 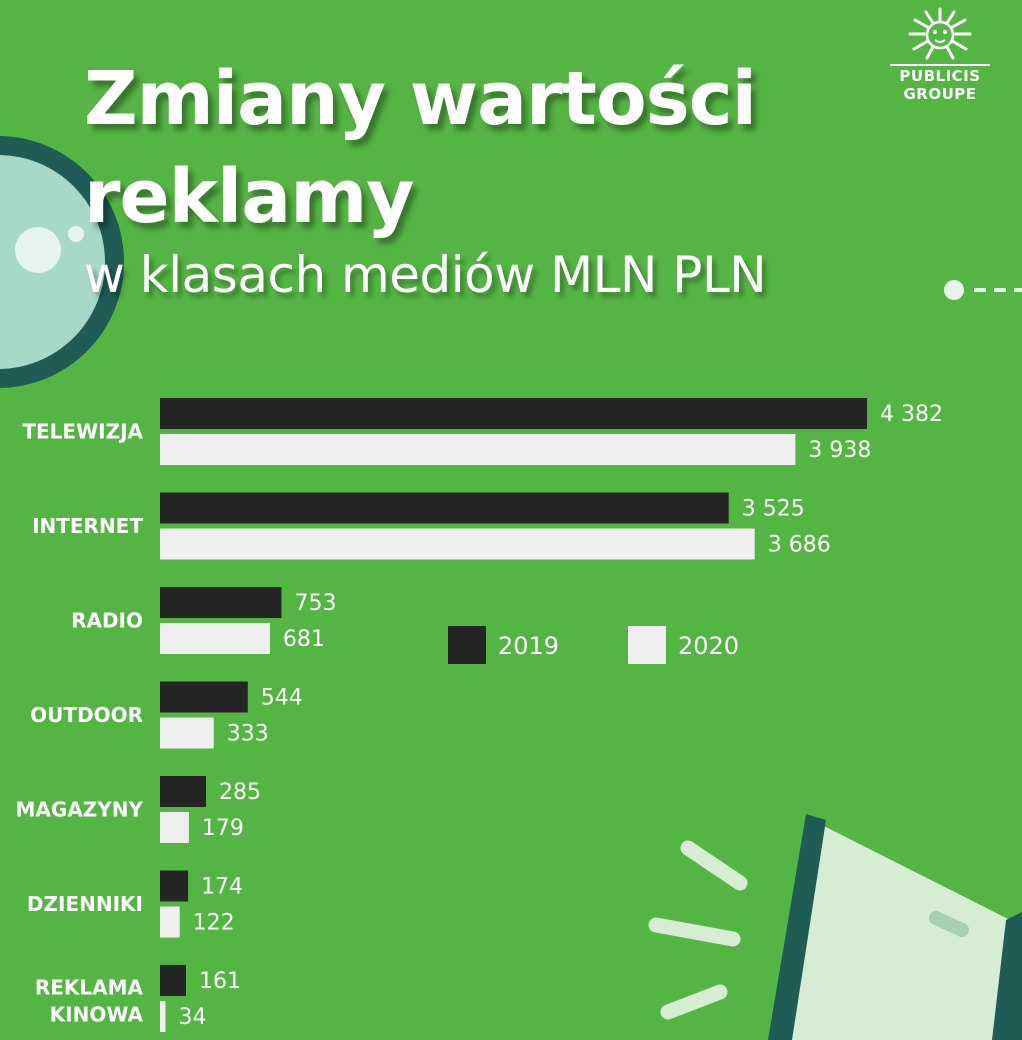 What do you see at coordinates (85, 904) in the screenshot?
I see `category-label: DZIENNIKI` at bounding box center [85, 904].